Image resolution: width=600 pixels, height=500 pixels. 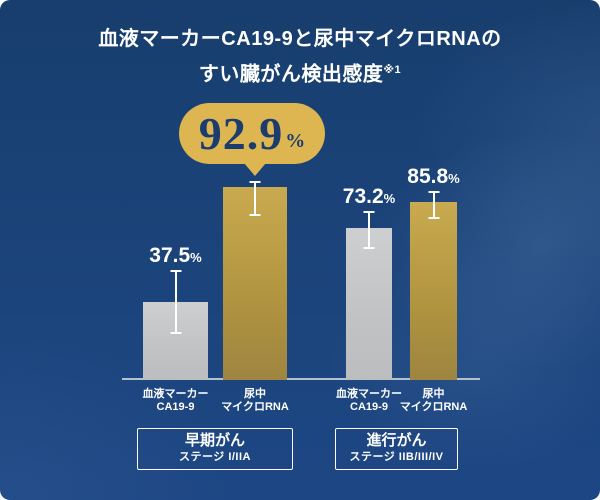 I want to click on highlight-callout-bubble: 92.9%, so click(x=252, y=133).